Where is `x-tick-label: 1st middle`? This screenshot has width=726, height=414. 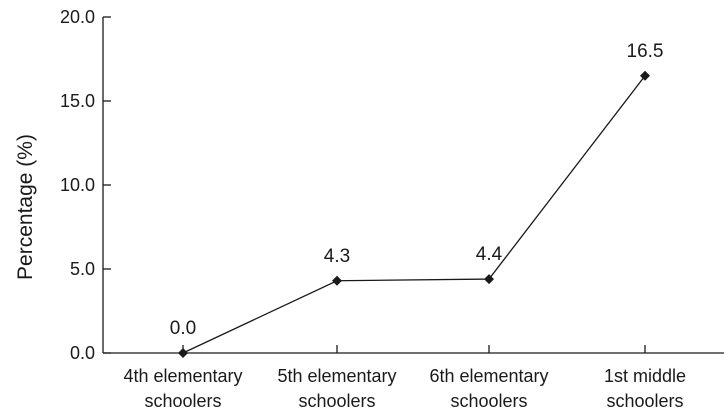 x-tick-label: 1st middle is located at coordinates (645, 376).